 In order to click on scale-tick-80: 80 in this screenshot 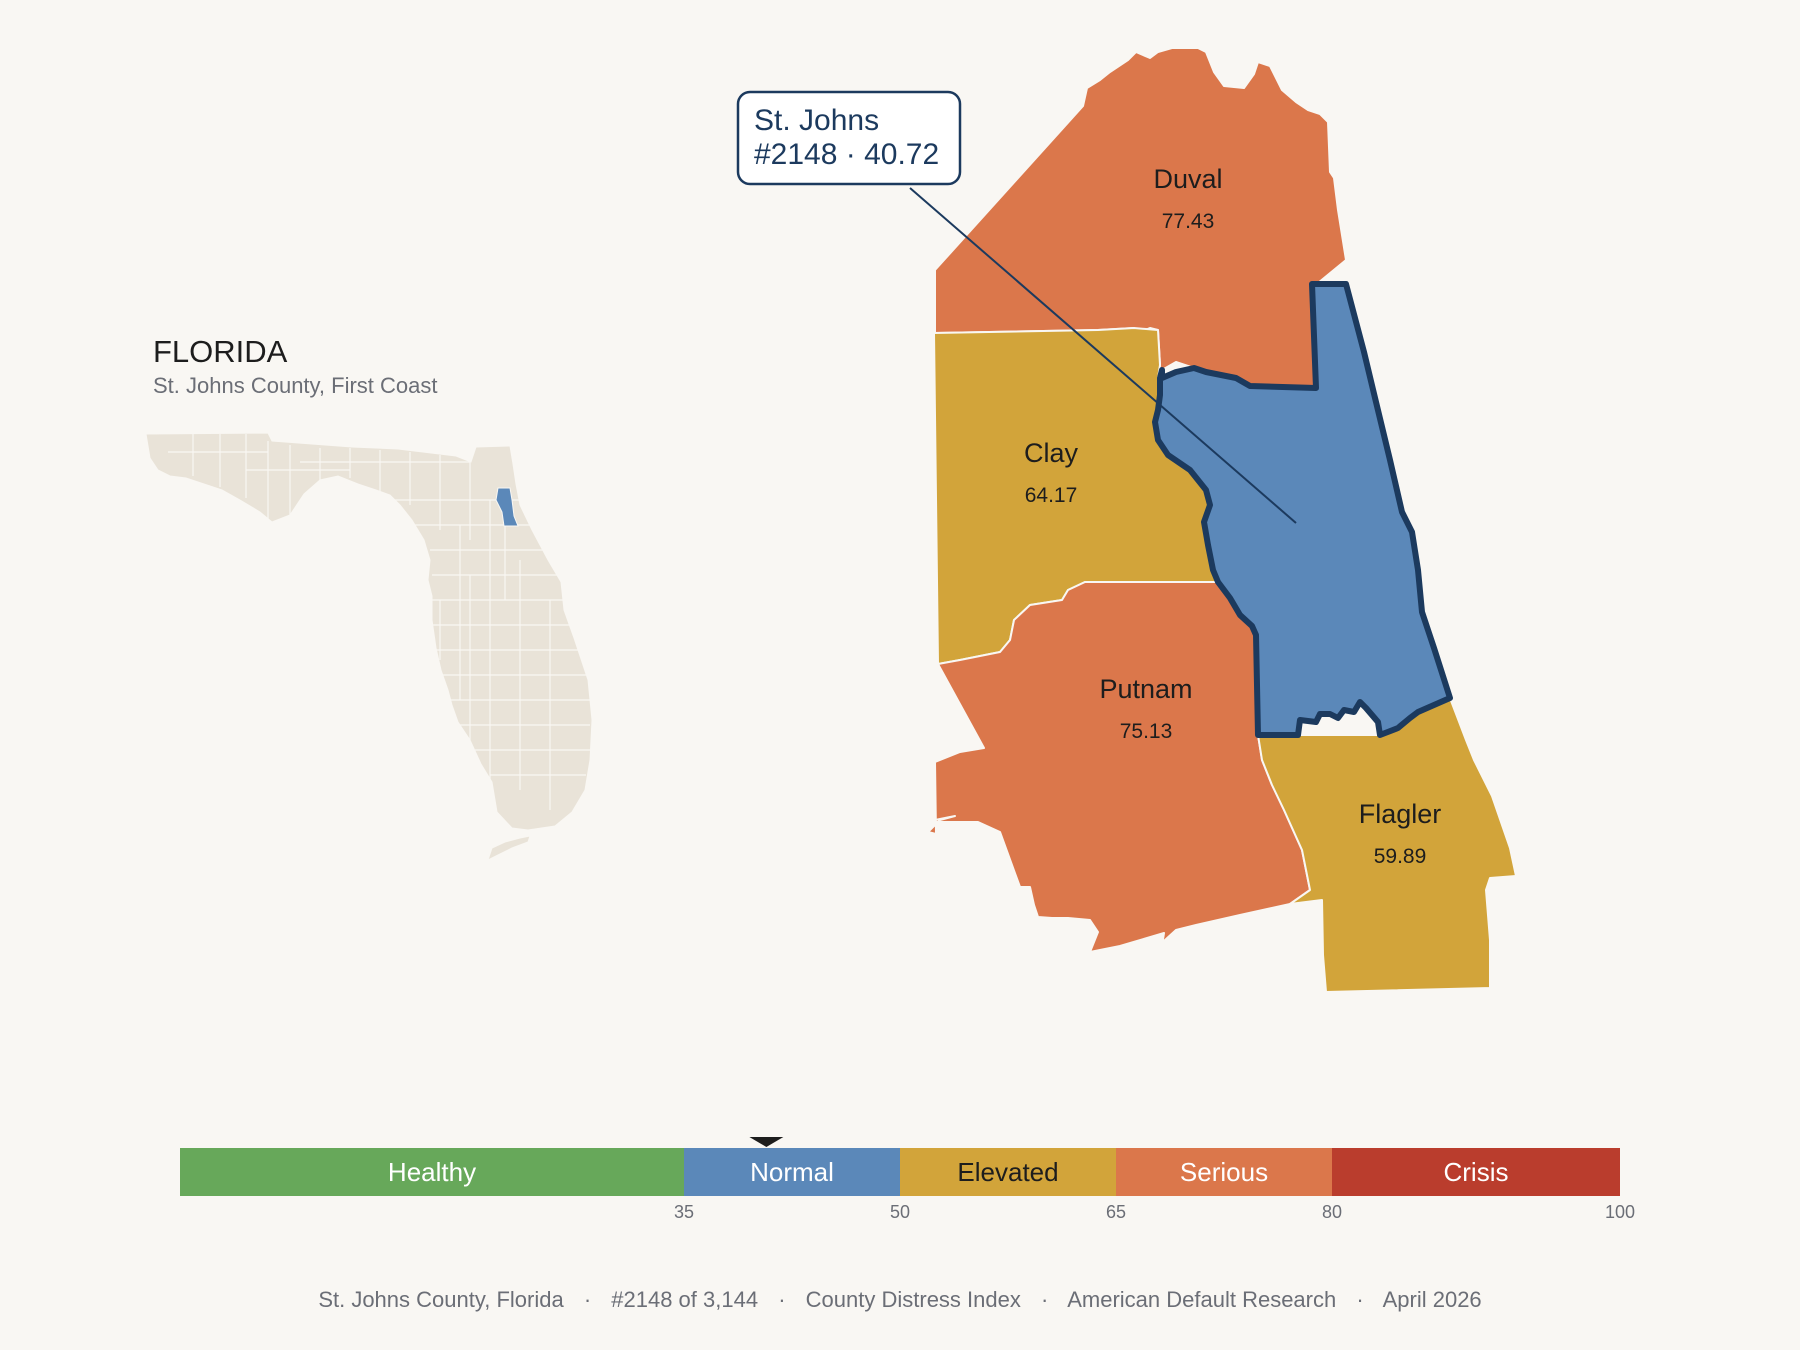, I will do `click(1332, 1212)`.